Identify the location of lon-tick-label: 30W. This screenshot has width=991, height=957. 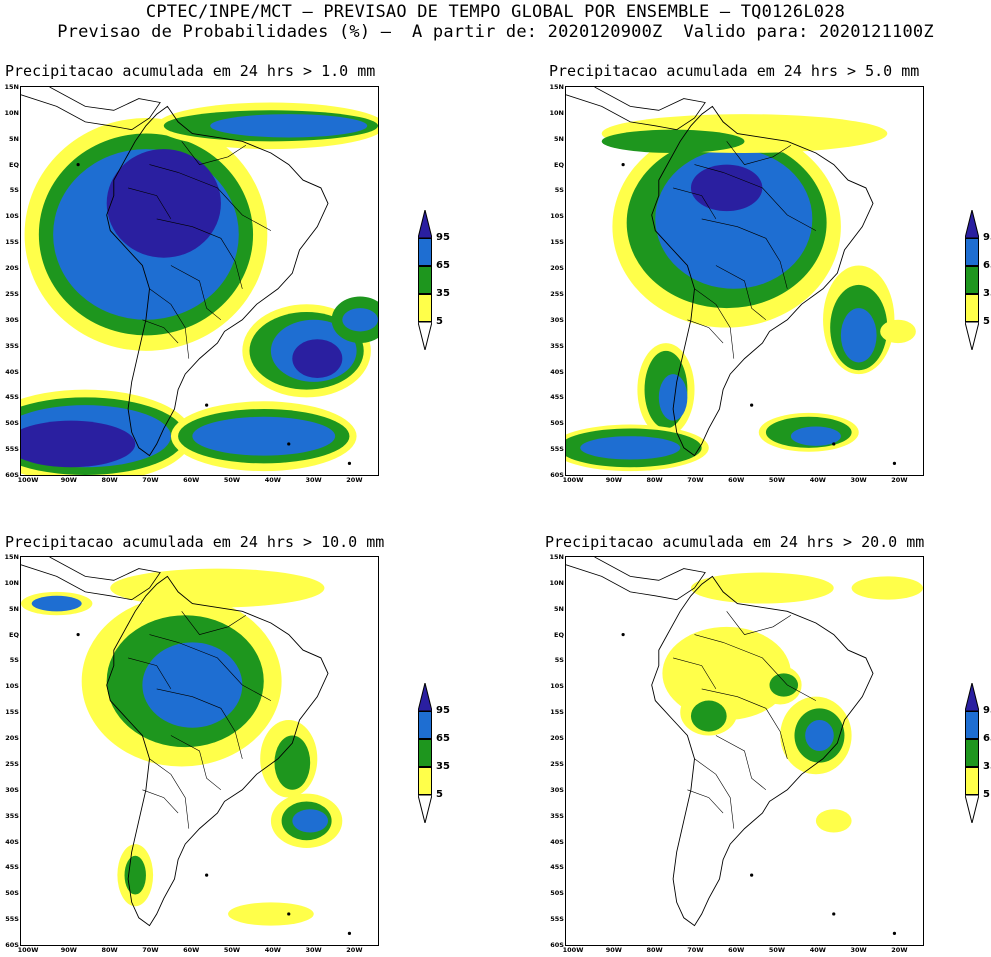
(858, 480).